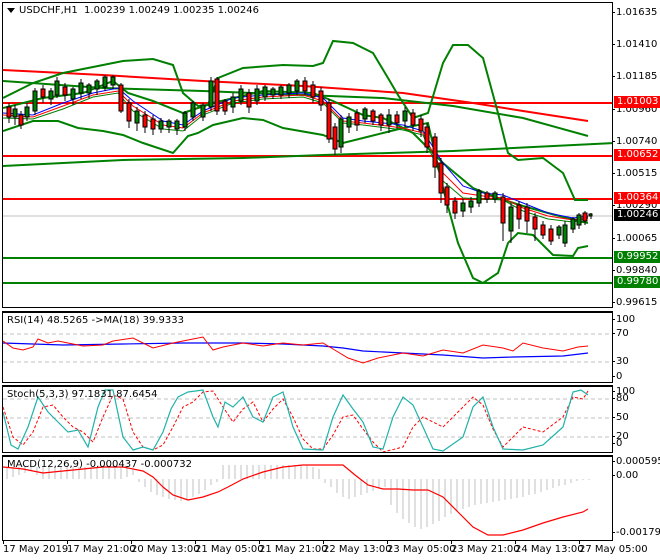  Describe the element at coordinates (636, 461) in the screenshot. I see `macd-tick: 0.000595` at that location.